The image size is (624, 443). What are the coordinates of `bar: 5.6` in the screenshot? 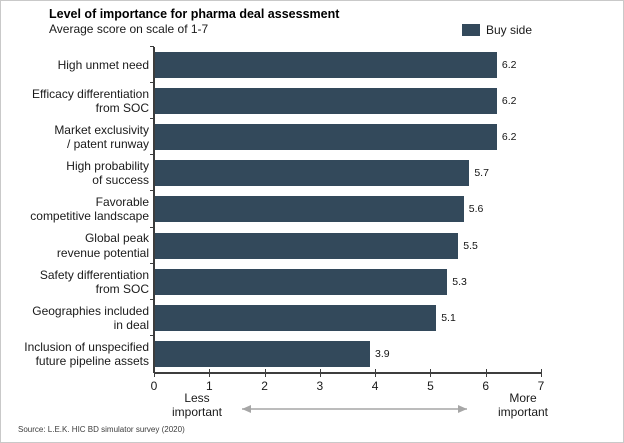 It's located at (319, 209).